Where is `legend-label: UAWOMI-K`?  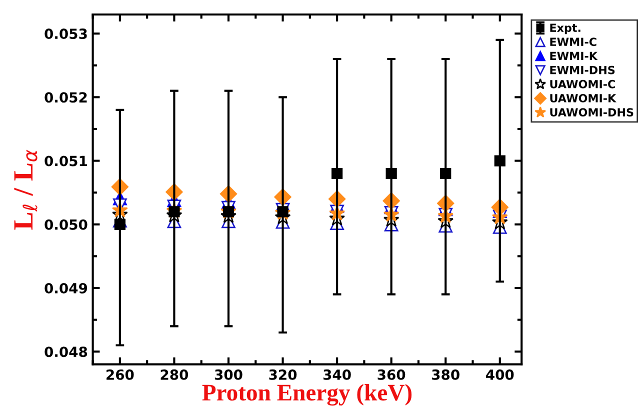 legend-label: UAWOMI-K is located at coordinates (583, 98).